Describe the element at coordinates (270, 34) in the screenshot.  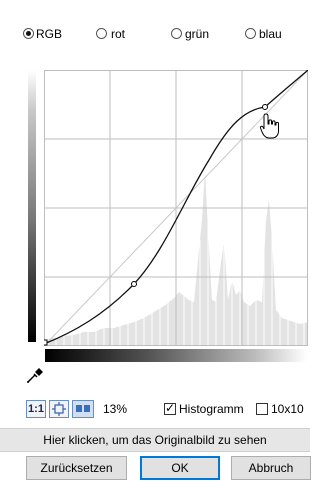
I see `radio-blau-label: blau` at that location.